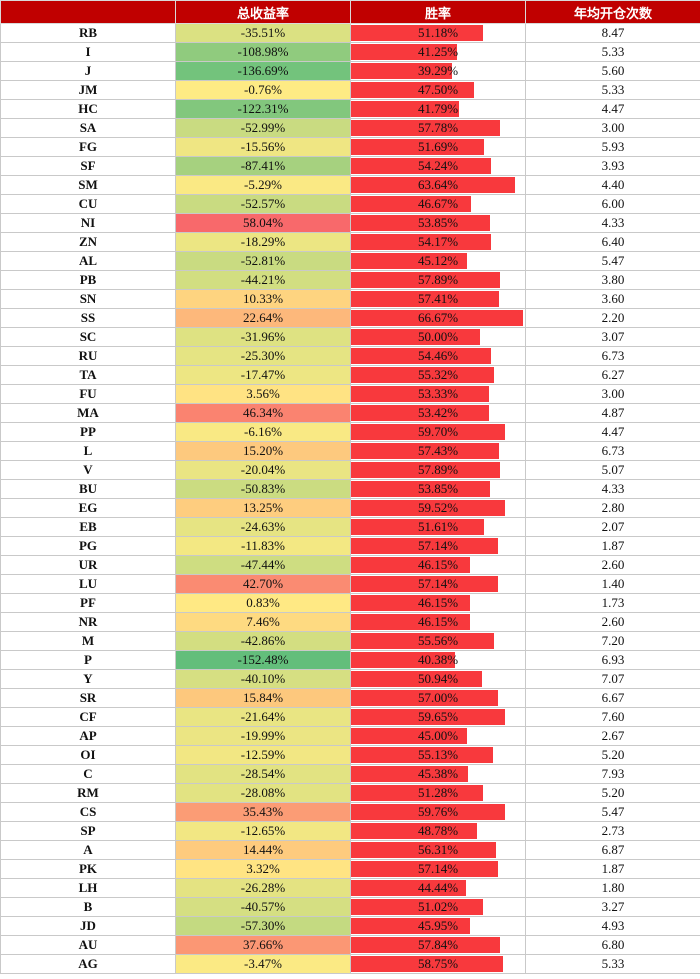 The height and width of the screenshot is (979, 700). Describe the element at coordinates (88, 109) in the screenshot. I see `symbol-cell: HC` at that location.